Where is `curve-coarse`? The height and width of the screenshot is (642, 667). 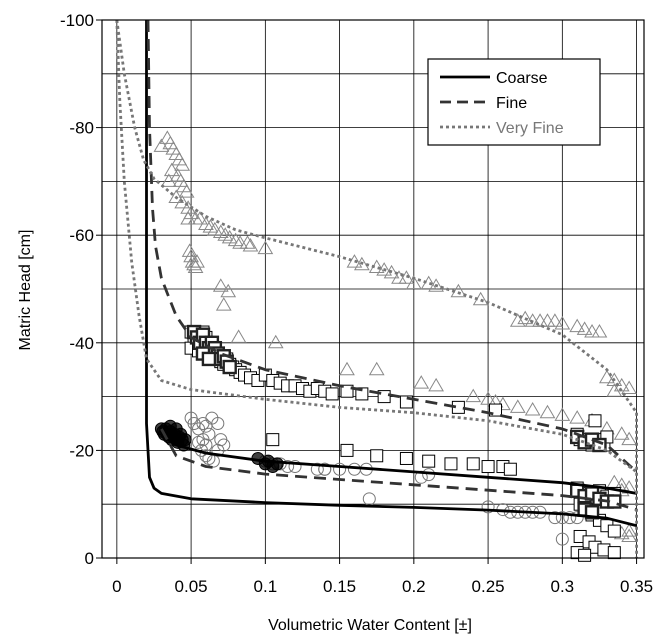 curve-coarse is located at coordinates (398, 461).